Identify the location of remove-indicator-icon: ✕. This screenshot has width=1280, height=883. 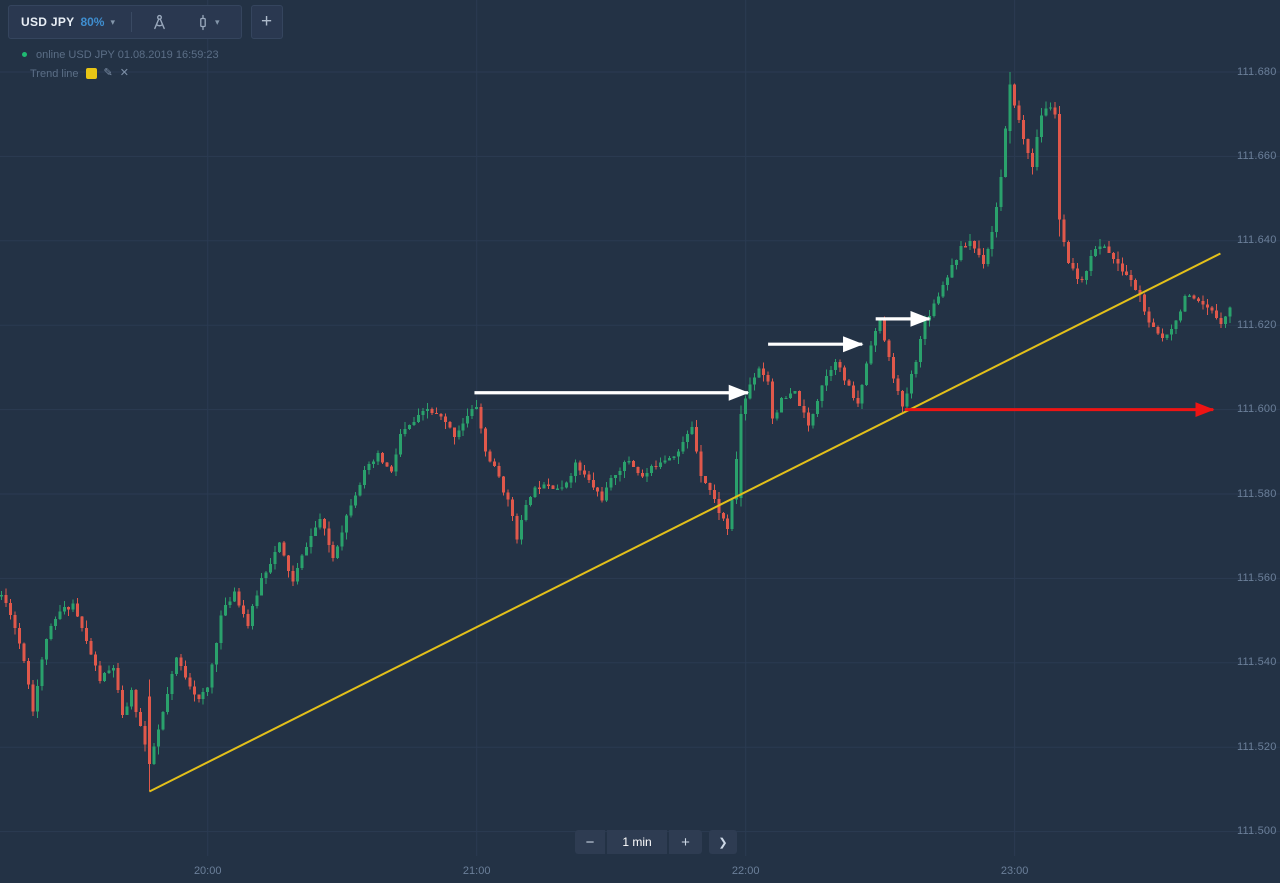
(124, 73).